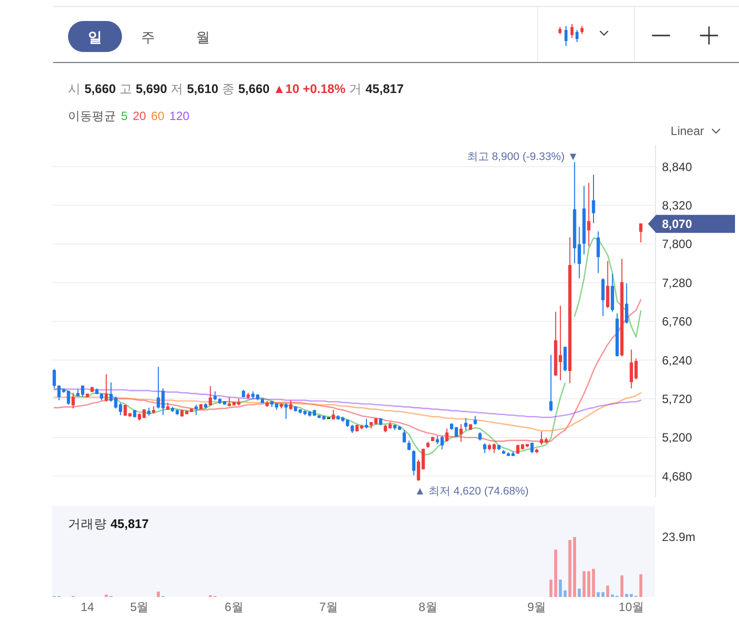 The height and width of the screenshot is (644, 739). I want to click on text: 일, so click(95, 37).